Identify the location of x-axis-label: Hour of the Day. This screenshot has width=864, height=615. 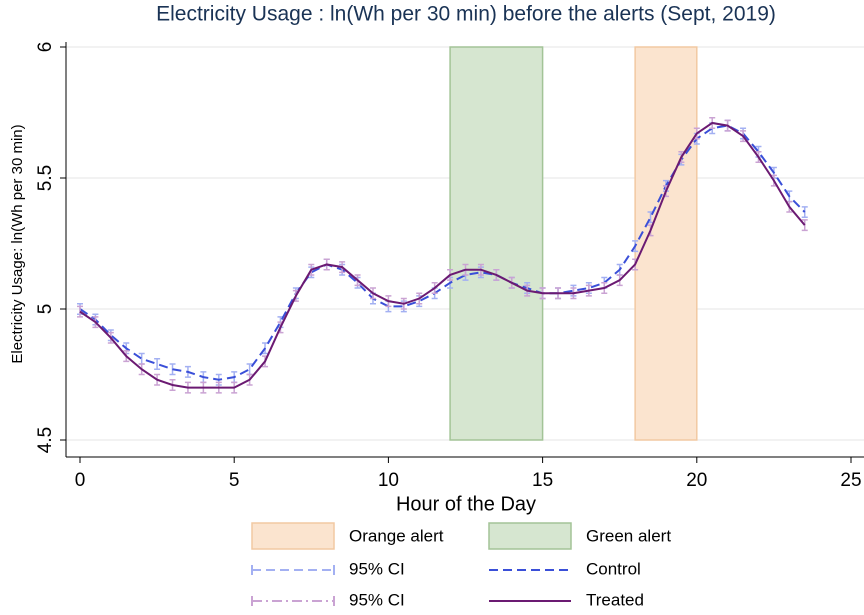
(466, 504).